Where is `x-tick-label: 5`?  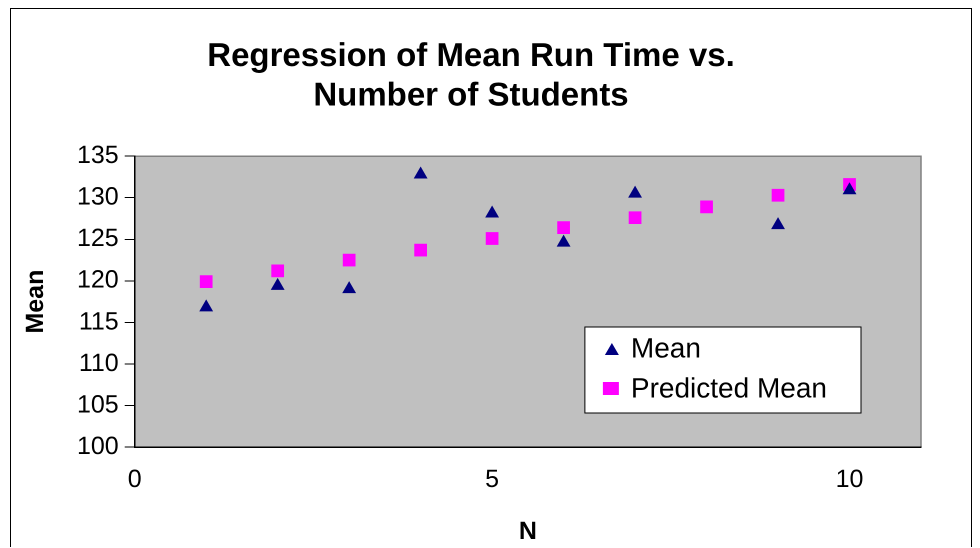 x-tick-label: 5 is located at coordinates (492, 478).